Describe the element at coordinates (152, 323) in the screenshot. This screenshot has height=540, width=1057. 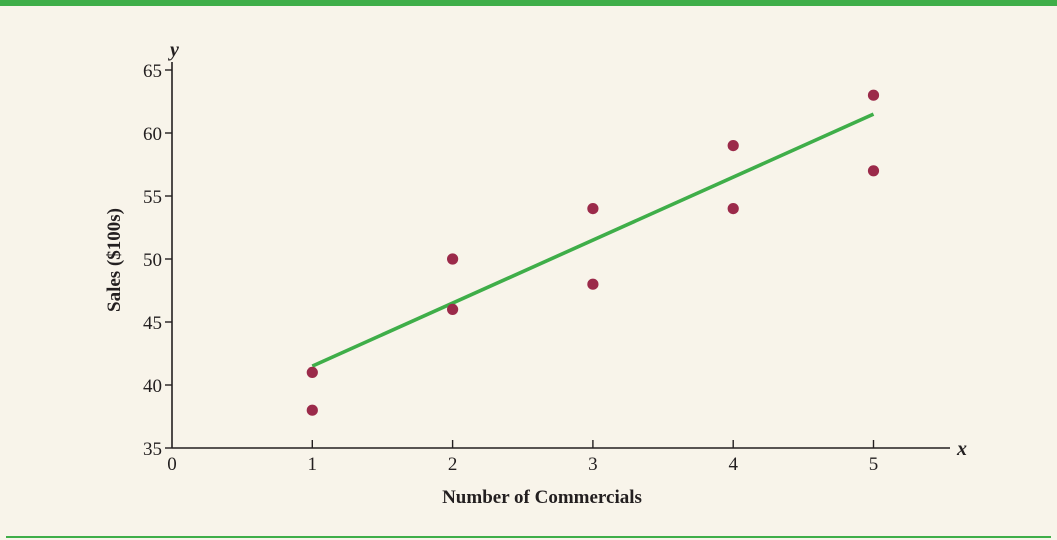
I see `y-tick-label: 45` at that location.